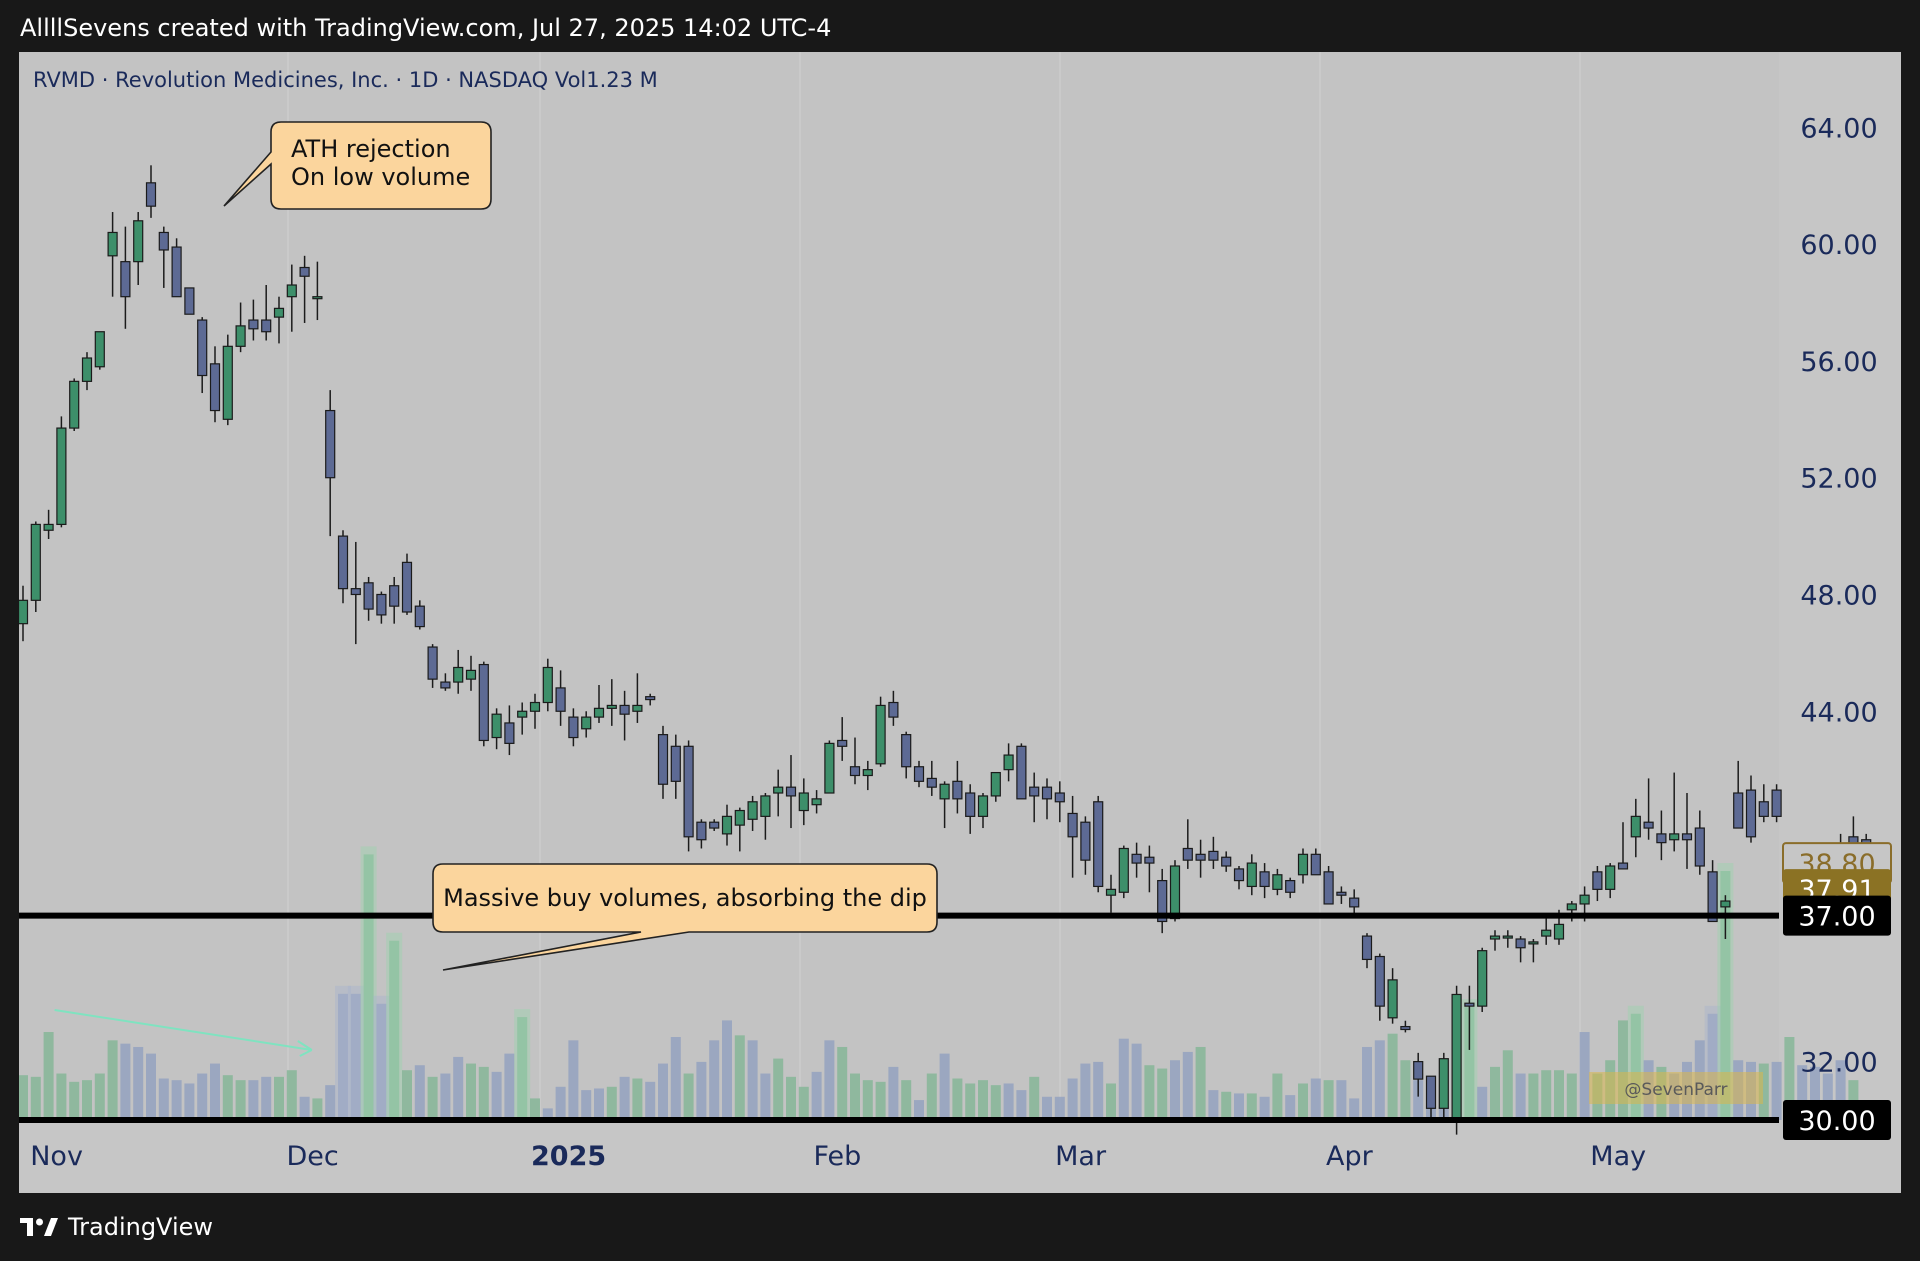 The image size is (1920, 1261). I want to click on time-tick-label: Mar, so click(1081, 1156).